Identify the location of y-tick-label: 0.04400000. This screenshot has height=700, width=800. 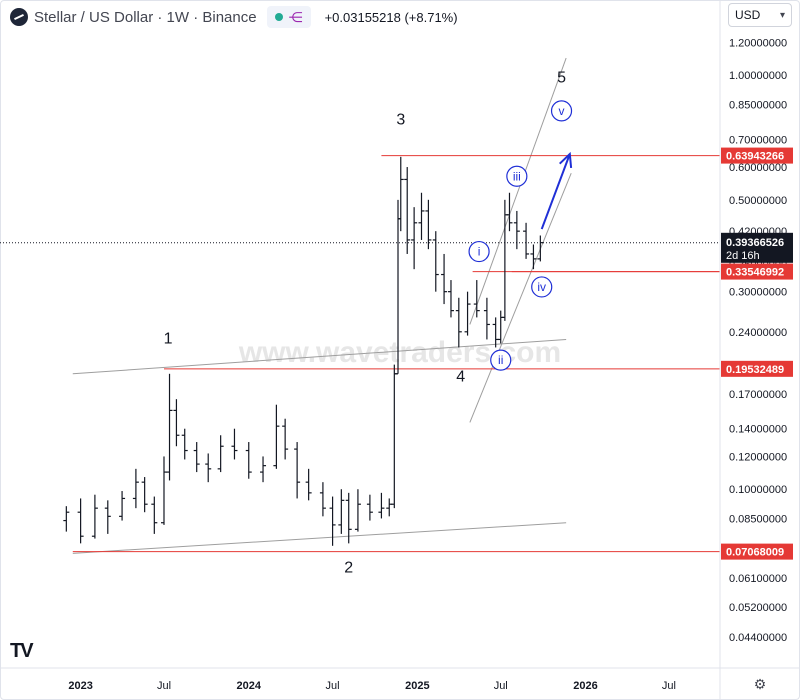
(758, 638).